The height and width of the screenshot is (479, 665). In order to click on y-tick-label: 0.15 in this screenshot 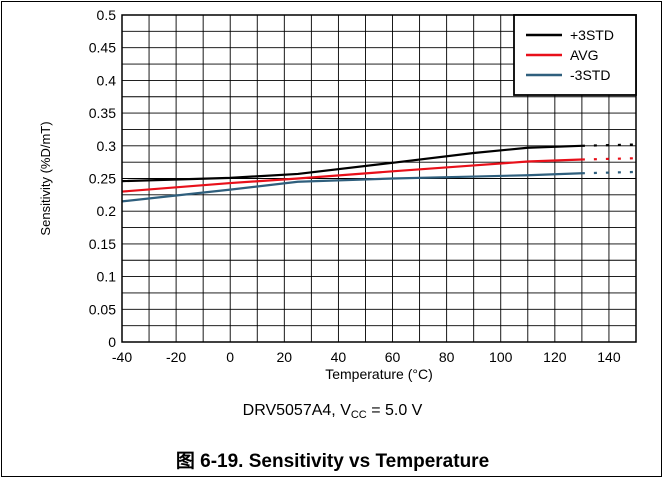, I will do `click(102, 244)`.